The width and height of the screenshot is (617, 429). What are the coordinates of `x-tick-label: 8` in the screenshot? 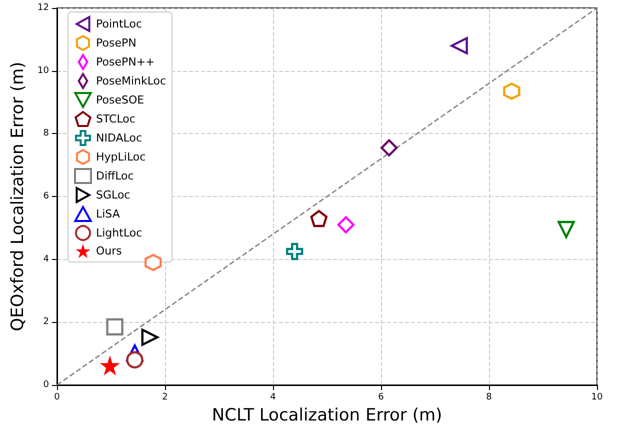 It's located at (489, 397).